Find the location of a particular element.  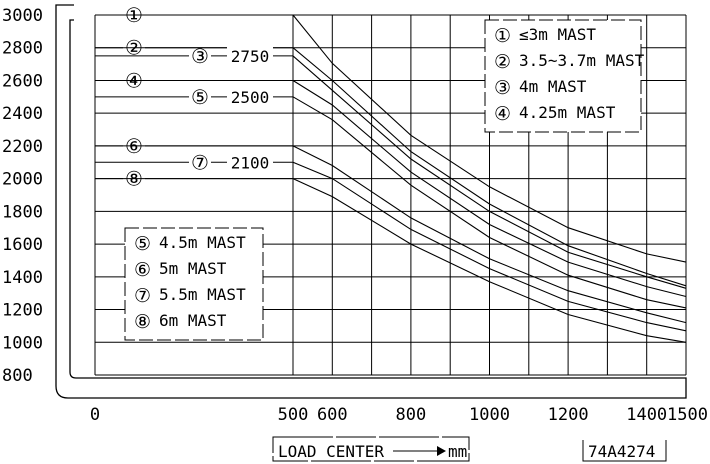

footer: LOAD CENTER mm 74A4274 is located at coordinates (469, 449).